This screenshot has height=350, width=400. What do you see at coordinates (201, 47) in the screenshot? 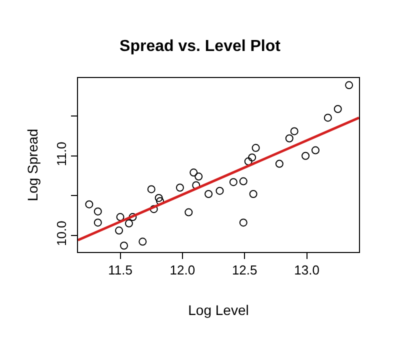
I see `chart-title: Spread vs. Level Plot` at bounding box center [201, 47].